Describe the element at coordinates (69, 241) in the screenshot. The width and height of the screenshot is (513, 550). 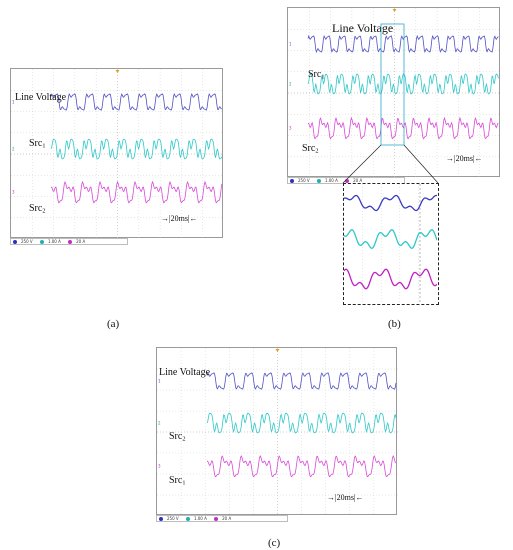
I see `status-bar-a: 250 V 1.00 A 20 A` at that location.